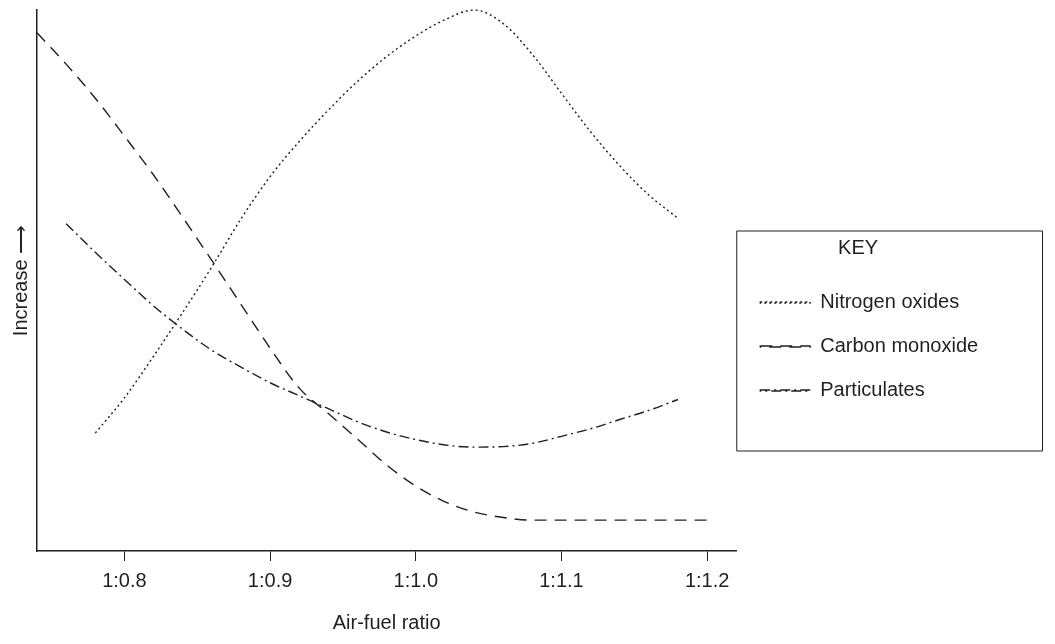  What do you see at coordinates (124, 579) in the screenshot?
I see `x-tick-label: 1:0.8` at bounding box center [124, 579].